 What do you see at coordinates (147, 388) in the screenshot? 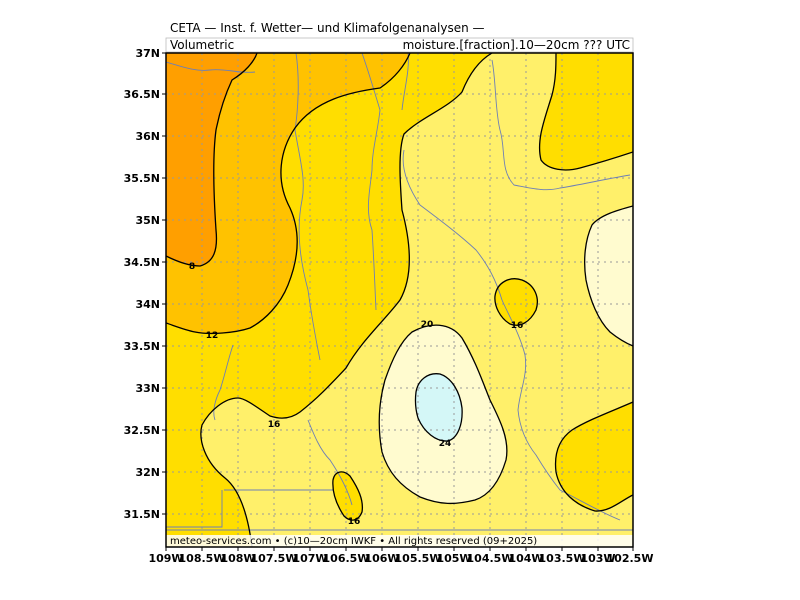
I see `y-tick-label: 33N` at bounding box center [147, 388].